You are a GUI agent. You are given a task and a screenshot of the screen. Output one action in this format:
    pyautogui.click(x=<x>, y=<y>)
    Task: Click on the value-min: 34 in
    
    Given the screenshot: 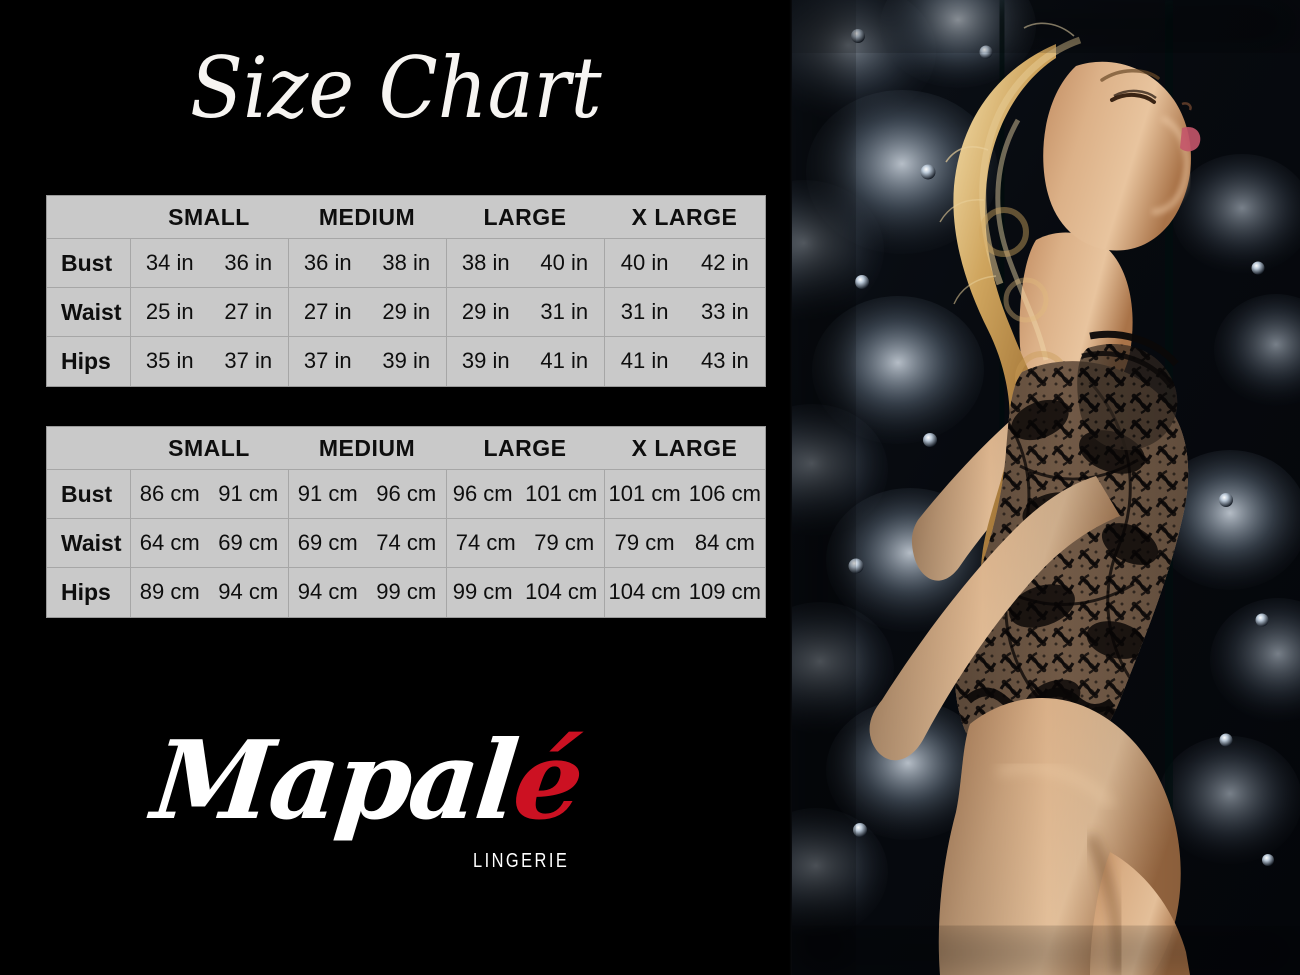 What is the action you would take?
    pyautogui.click(x=169, y=262)
    